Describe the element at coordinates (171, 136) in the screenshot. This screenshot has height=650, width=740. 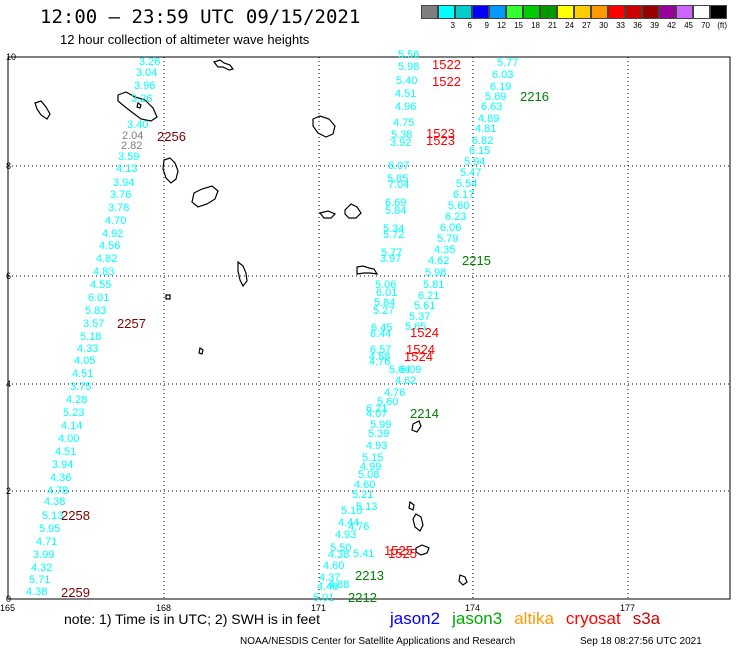
I see `pass-time-label: 2256` at that location.